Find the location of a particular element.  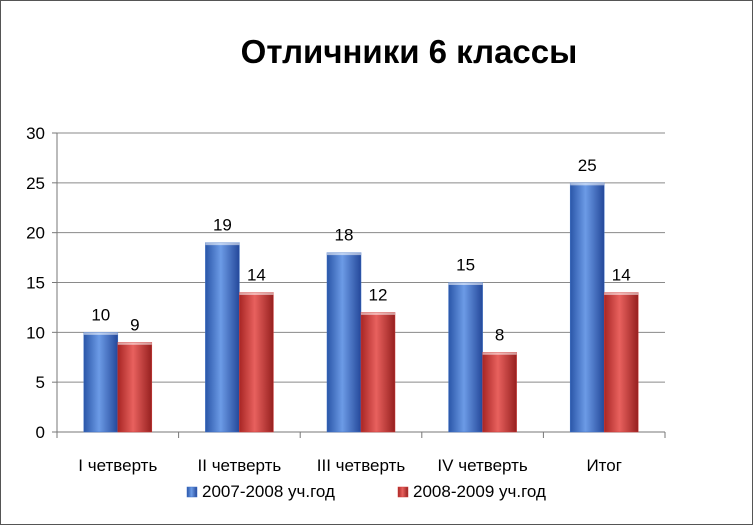

x-tick-label: Итог is located at coordinates (603, 465).